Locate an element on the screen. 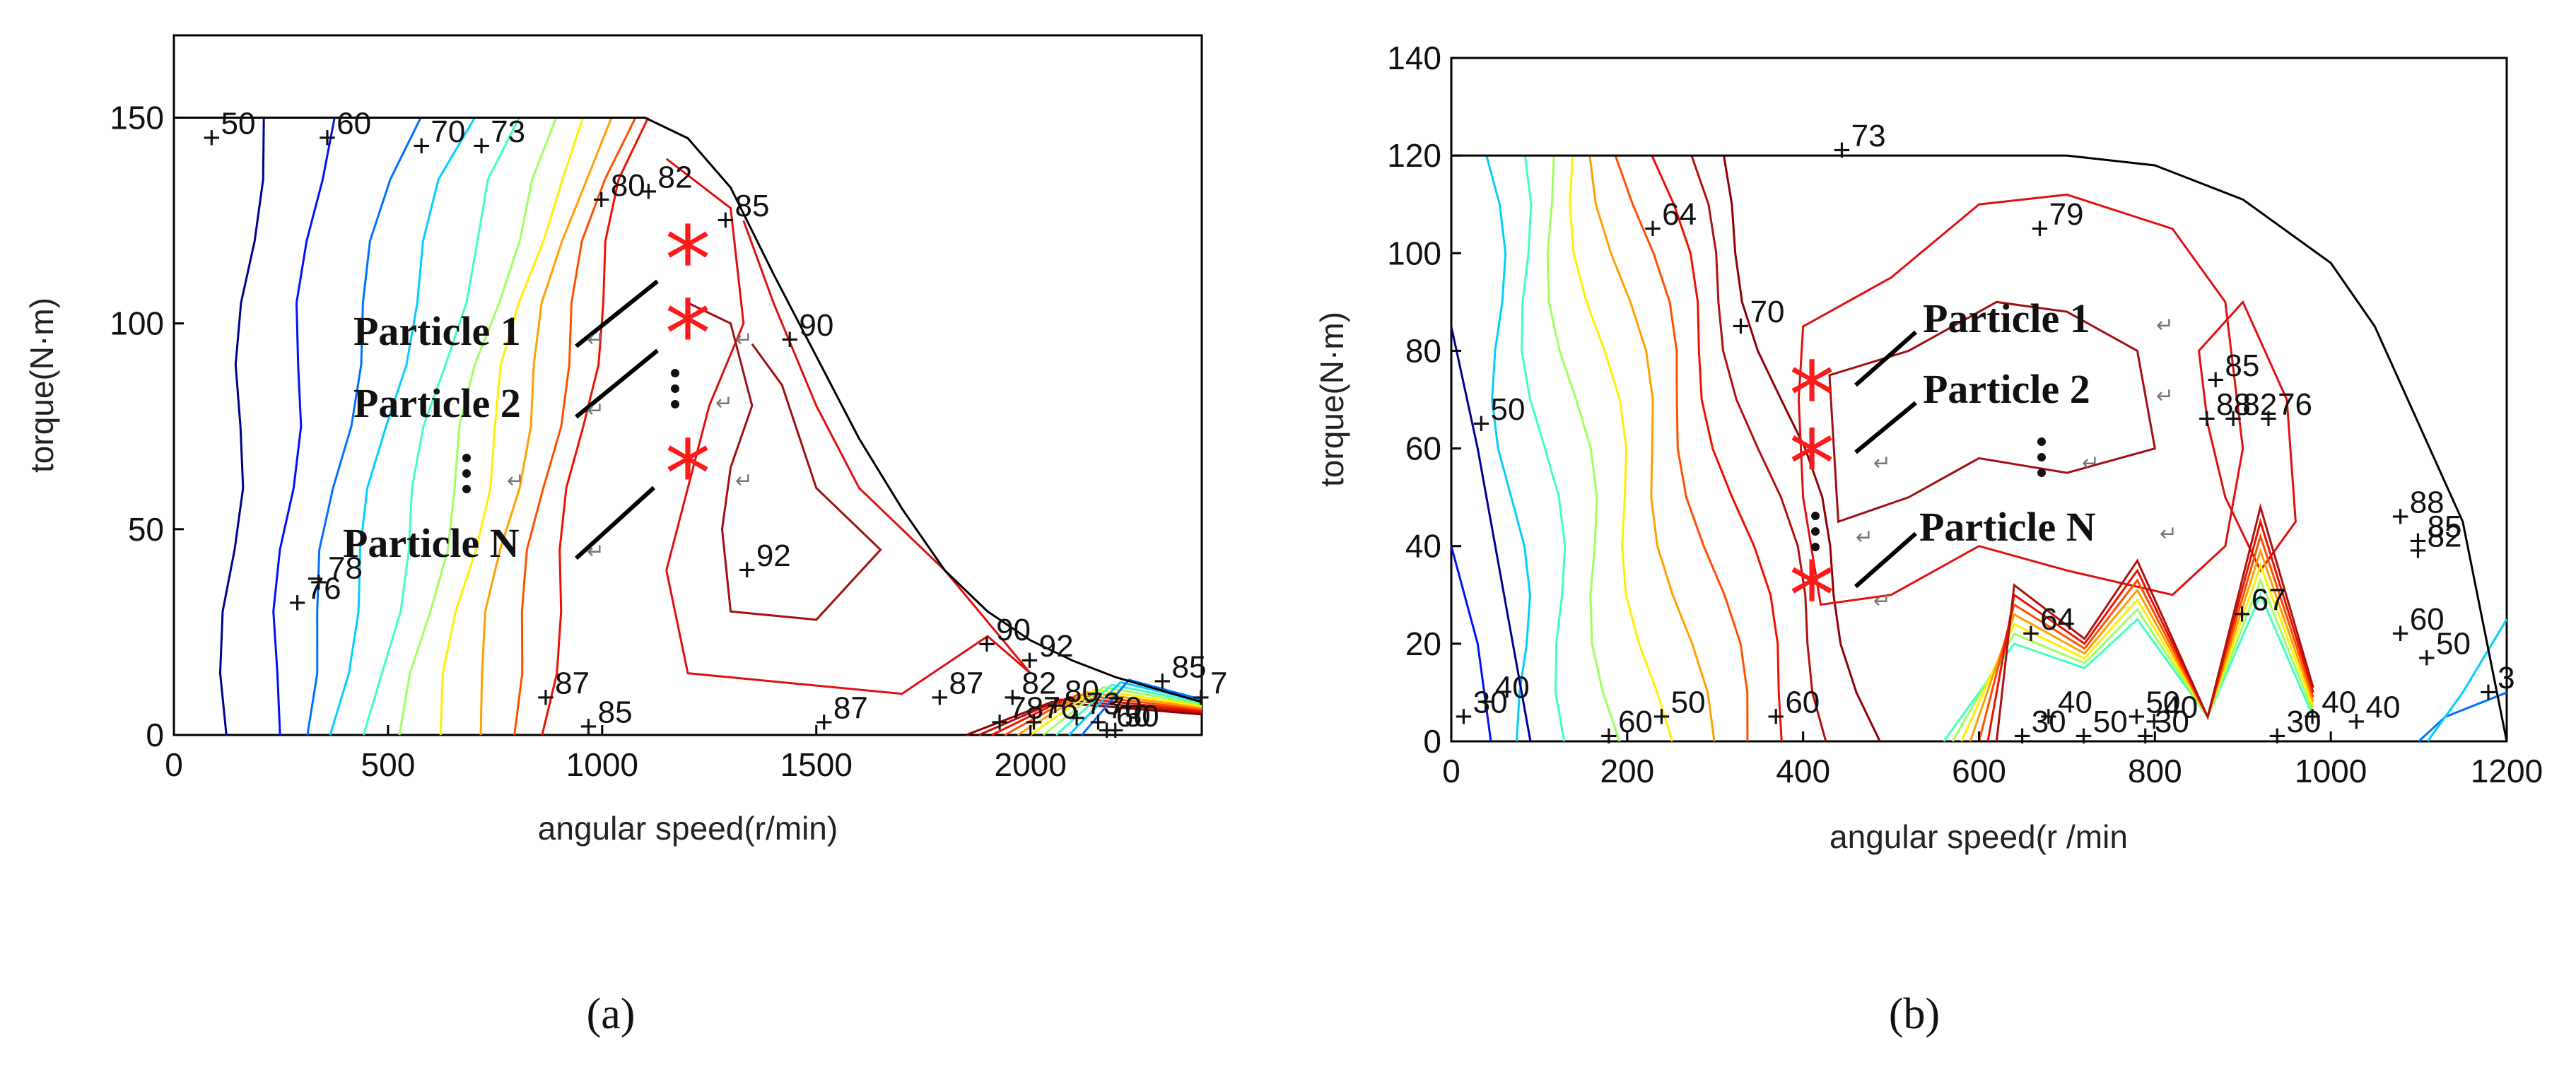 This screenshot has width=2576, height=1065. particle-label: Particle 2 is located at coordinates (2006, 389).